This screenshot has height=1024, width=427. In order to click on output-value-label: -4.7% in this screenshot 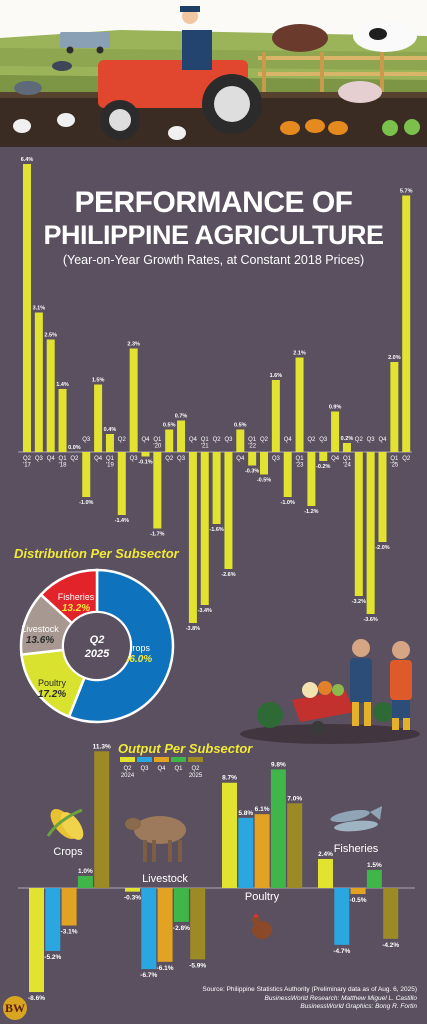, I will do `click(341, 951)`.